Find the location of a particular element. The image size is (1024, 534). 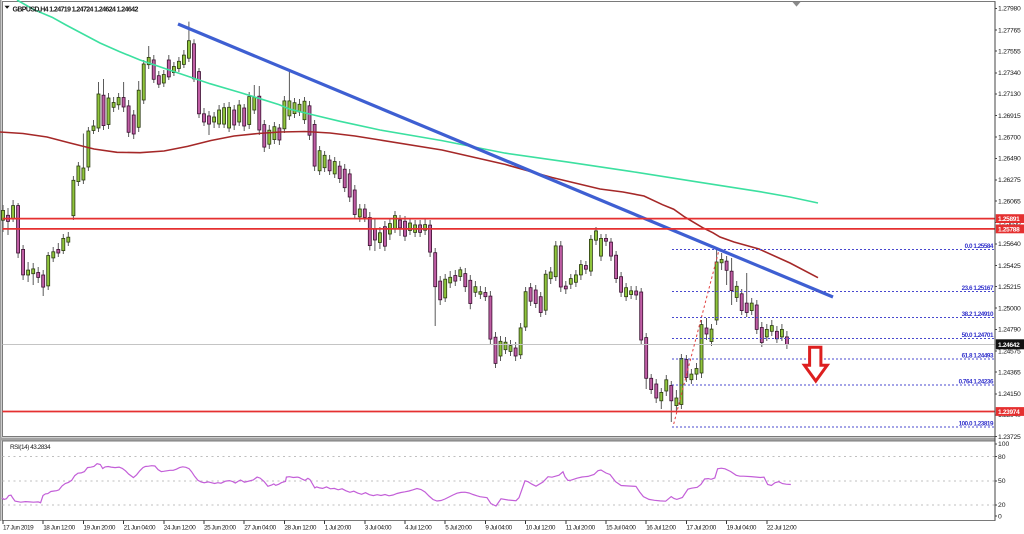

svg-text: 1.24575 is located at coordinates (1009, 351).